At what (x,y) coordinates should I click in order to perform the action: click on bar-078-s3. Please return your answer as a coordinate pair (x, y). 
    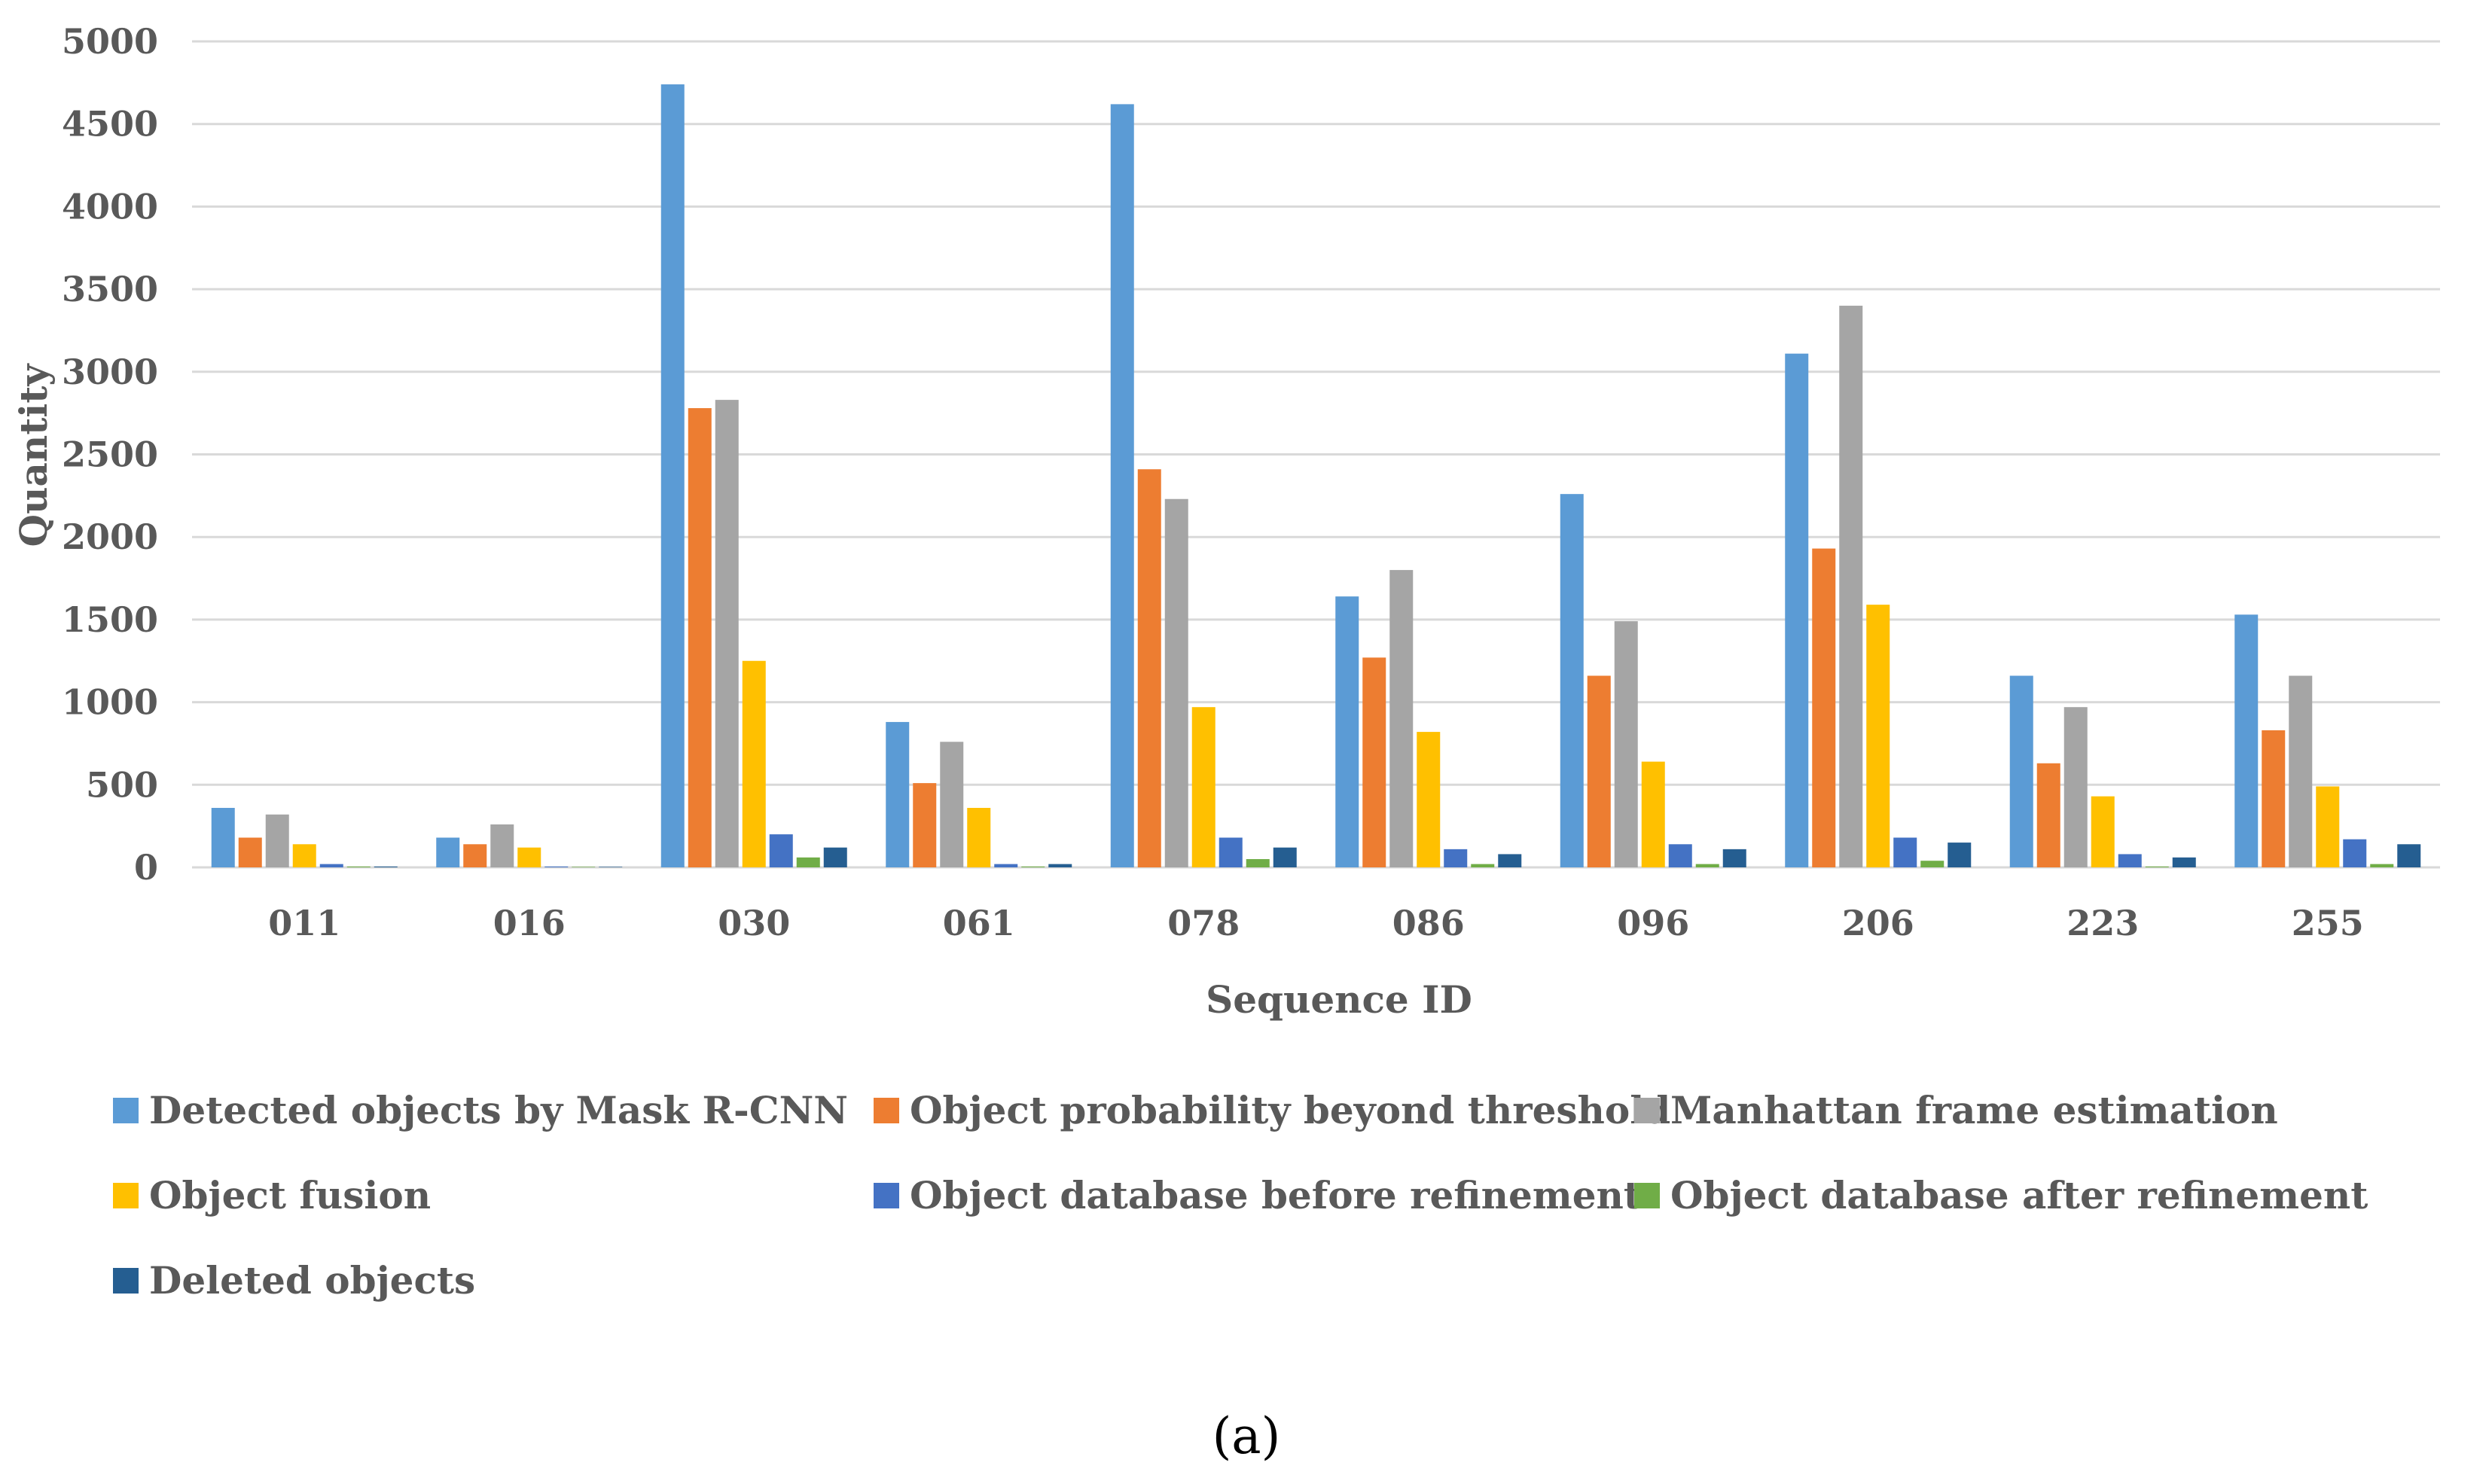
    Looking at the image, I should click on (1203, 787).